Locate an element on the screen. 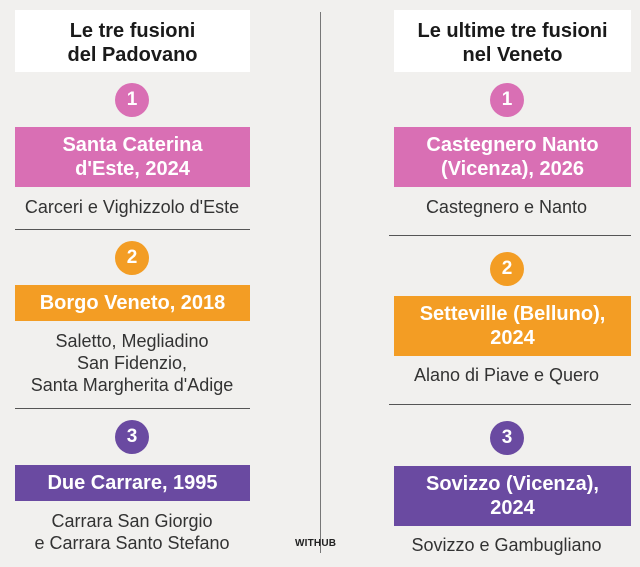 This screenshot has width=640, height=567. left-title-line2: del Padovano is located at coordinates (132, 55).